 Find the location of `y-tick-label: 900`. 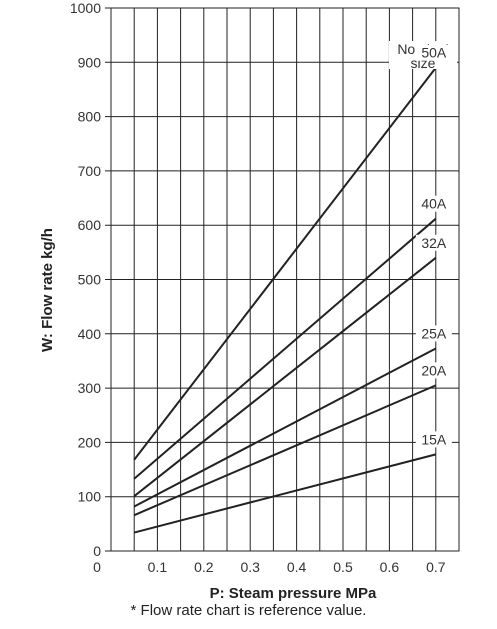

y-tick-label: 900 is located at coordinates (90, 62).